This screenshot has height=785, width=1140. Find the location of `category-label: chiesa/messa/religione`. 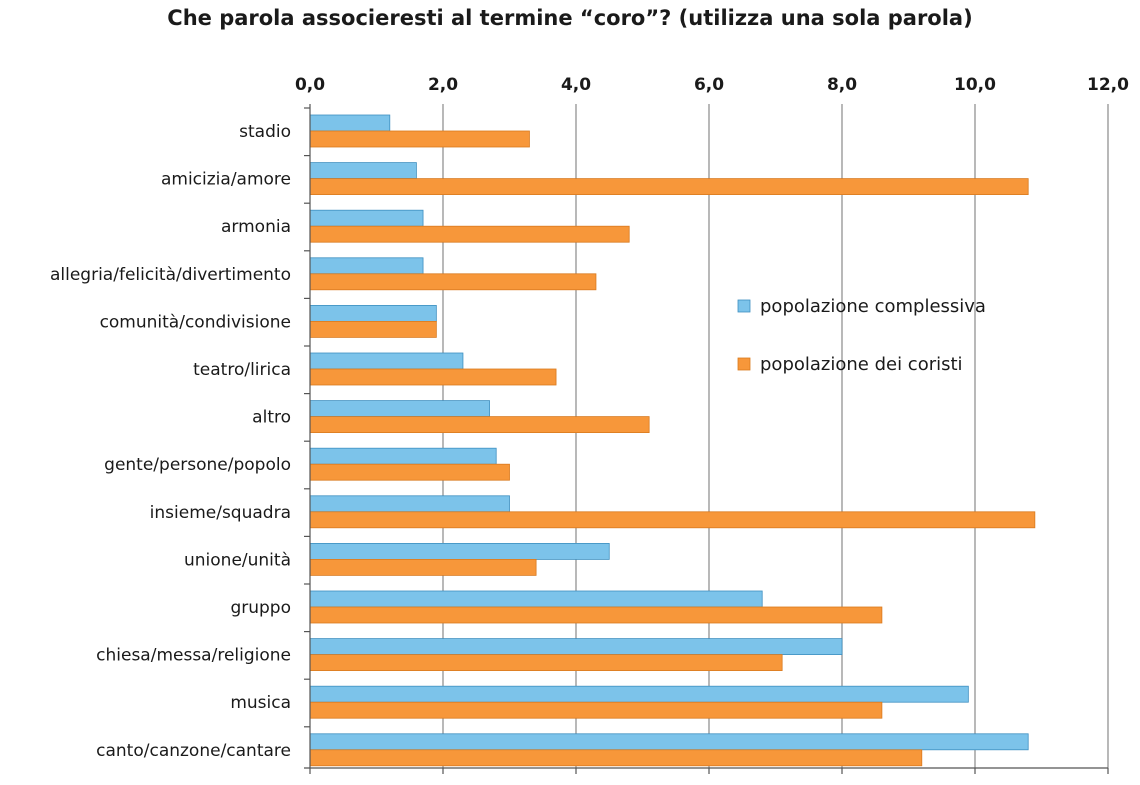

category-label: chiesa/messa/religione is located at coordinates (193, 656).